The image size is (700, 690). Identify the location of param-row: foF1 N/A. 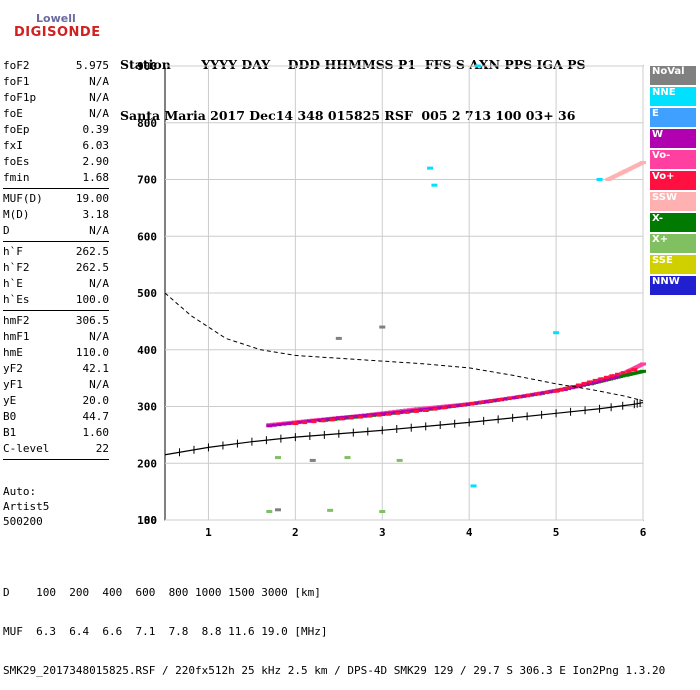
(56, 82).